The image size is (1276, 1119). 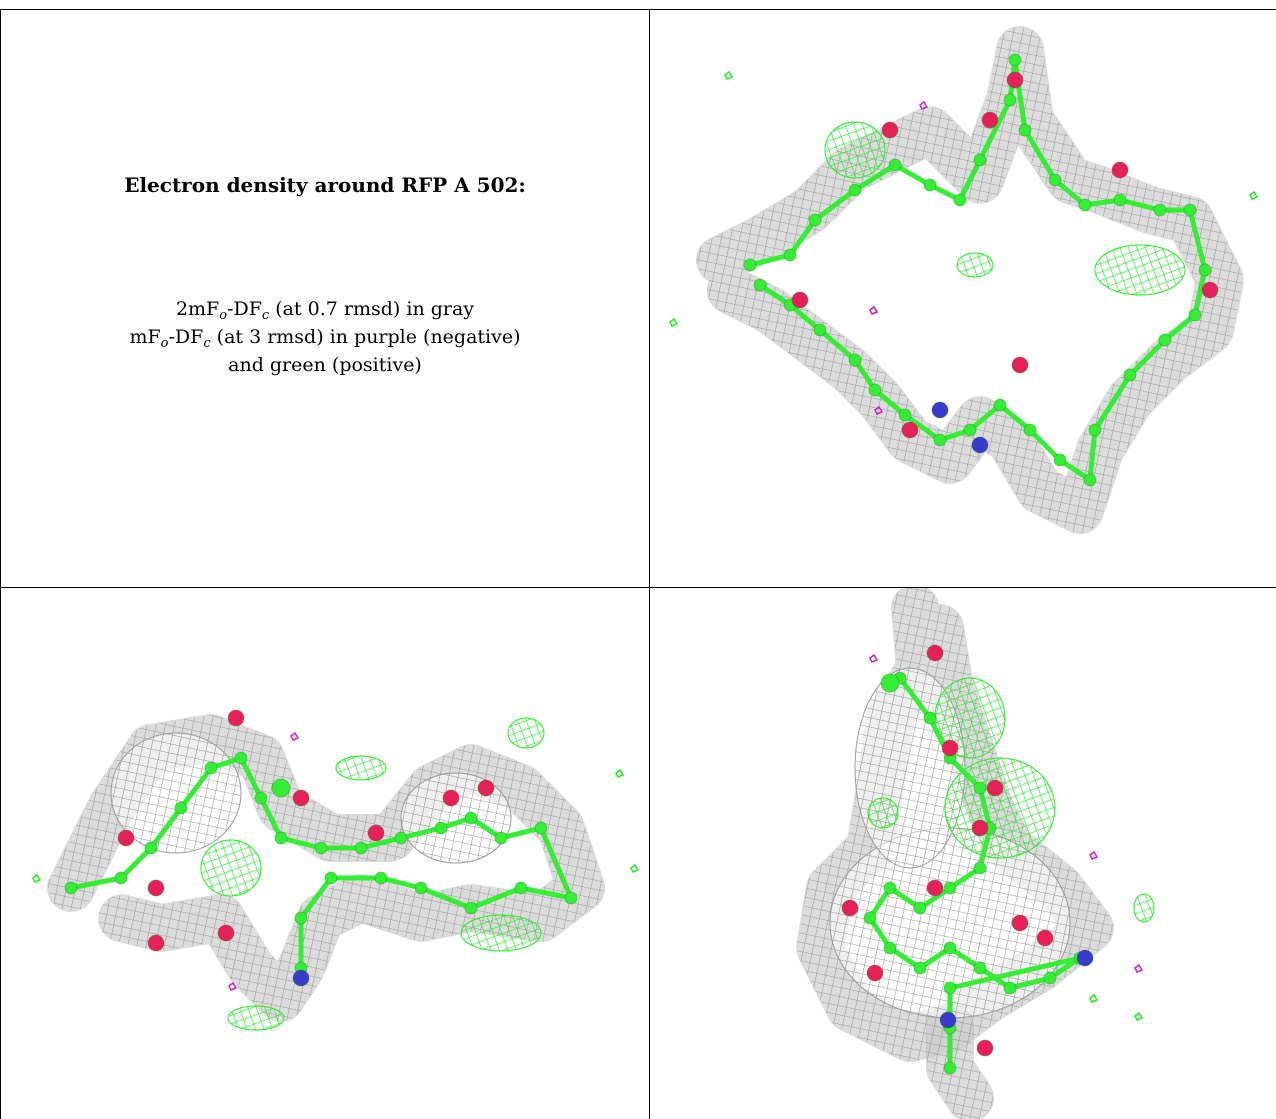 I want to click on border-center, so click(x=649, y=564).